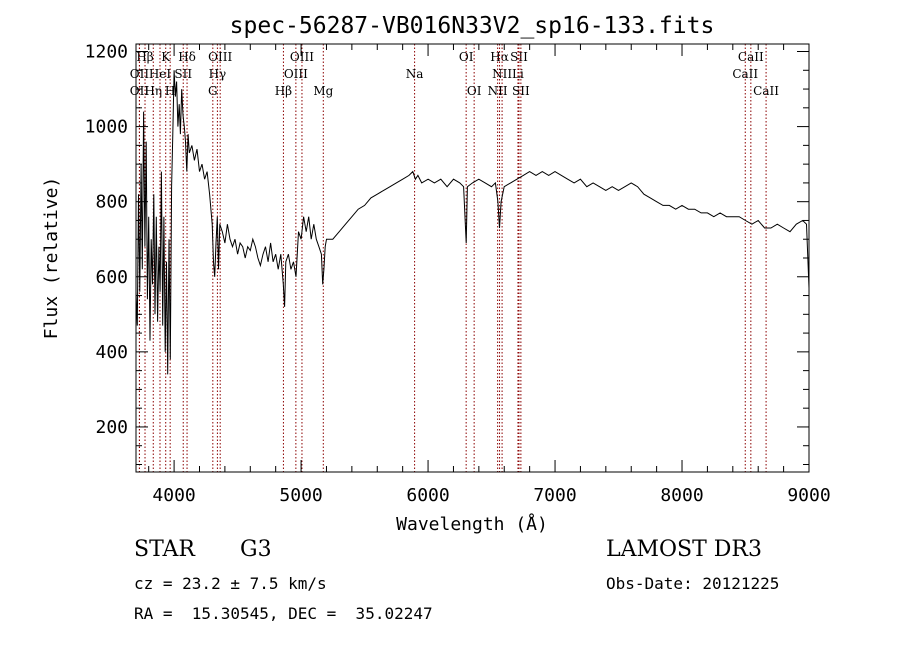 The width and height of the screenshot is (900, 649). Describe the element at coordinates (160, 74) in the screenshot. I see `line-marker-label: HeI` at that location.